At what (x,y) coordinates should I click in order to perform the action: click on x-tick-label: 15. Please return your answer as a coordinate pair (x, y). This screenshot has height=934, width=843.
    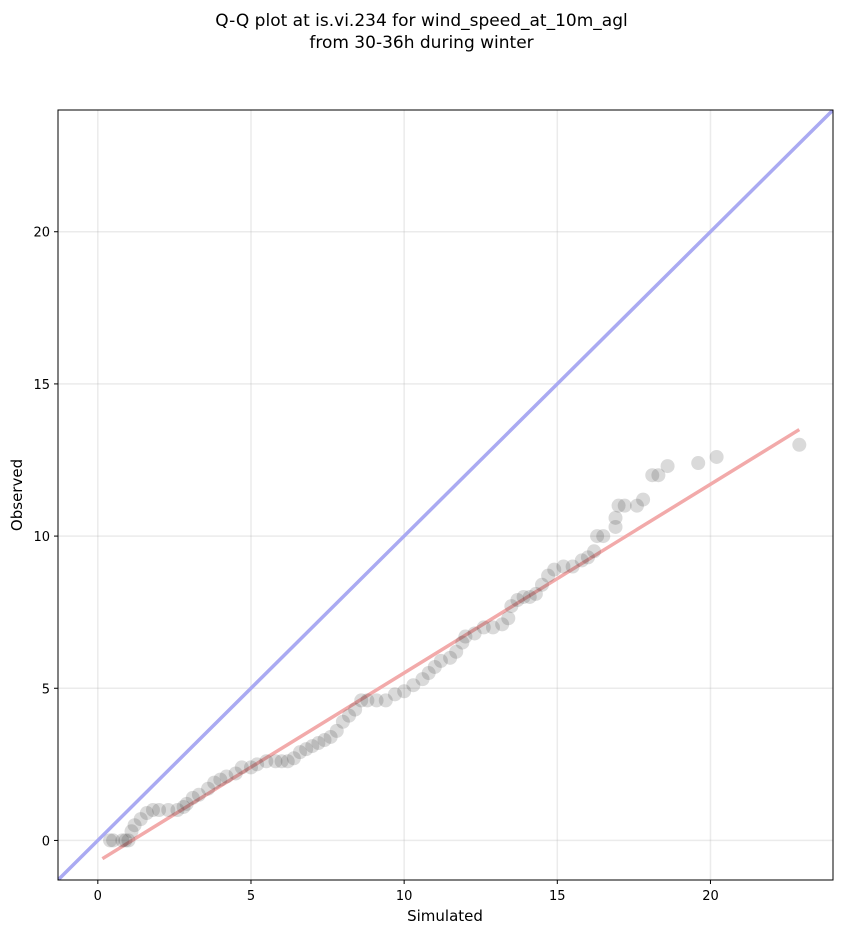
    Looking at the image, I should click on (557, 896).